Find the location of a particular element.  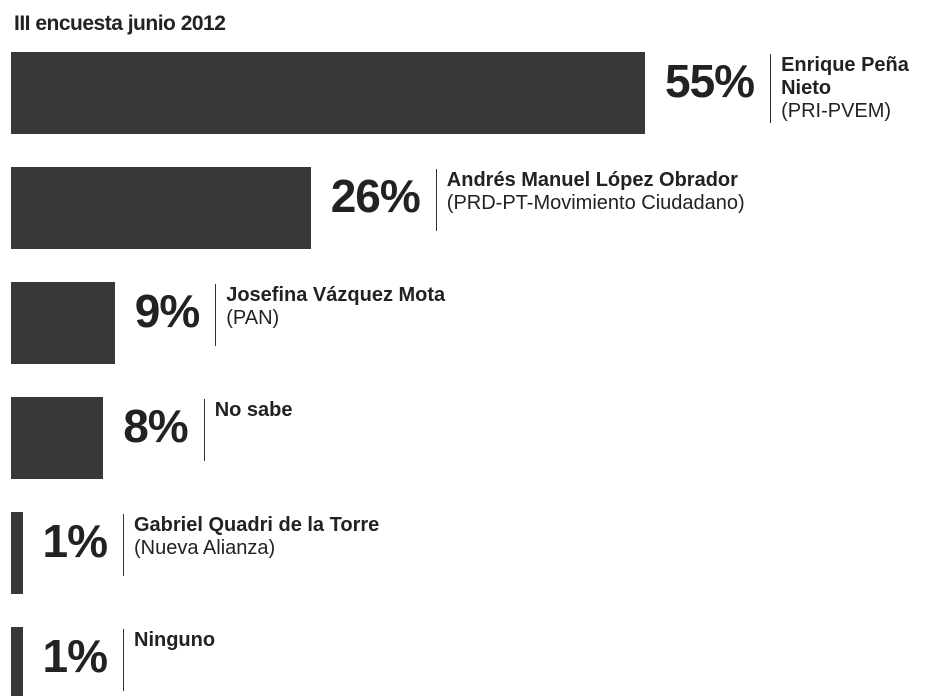

bar-label: 9% Josefina Vázquez Mota (PAN) is located at coordinates (290, 315).